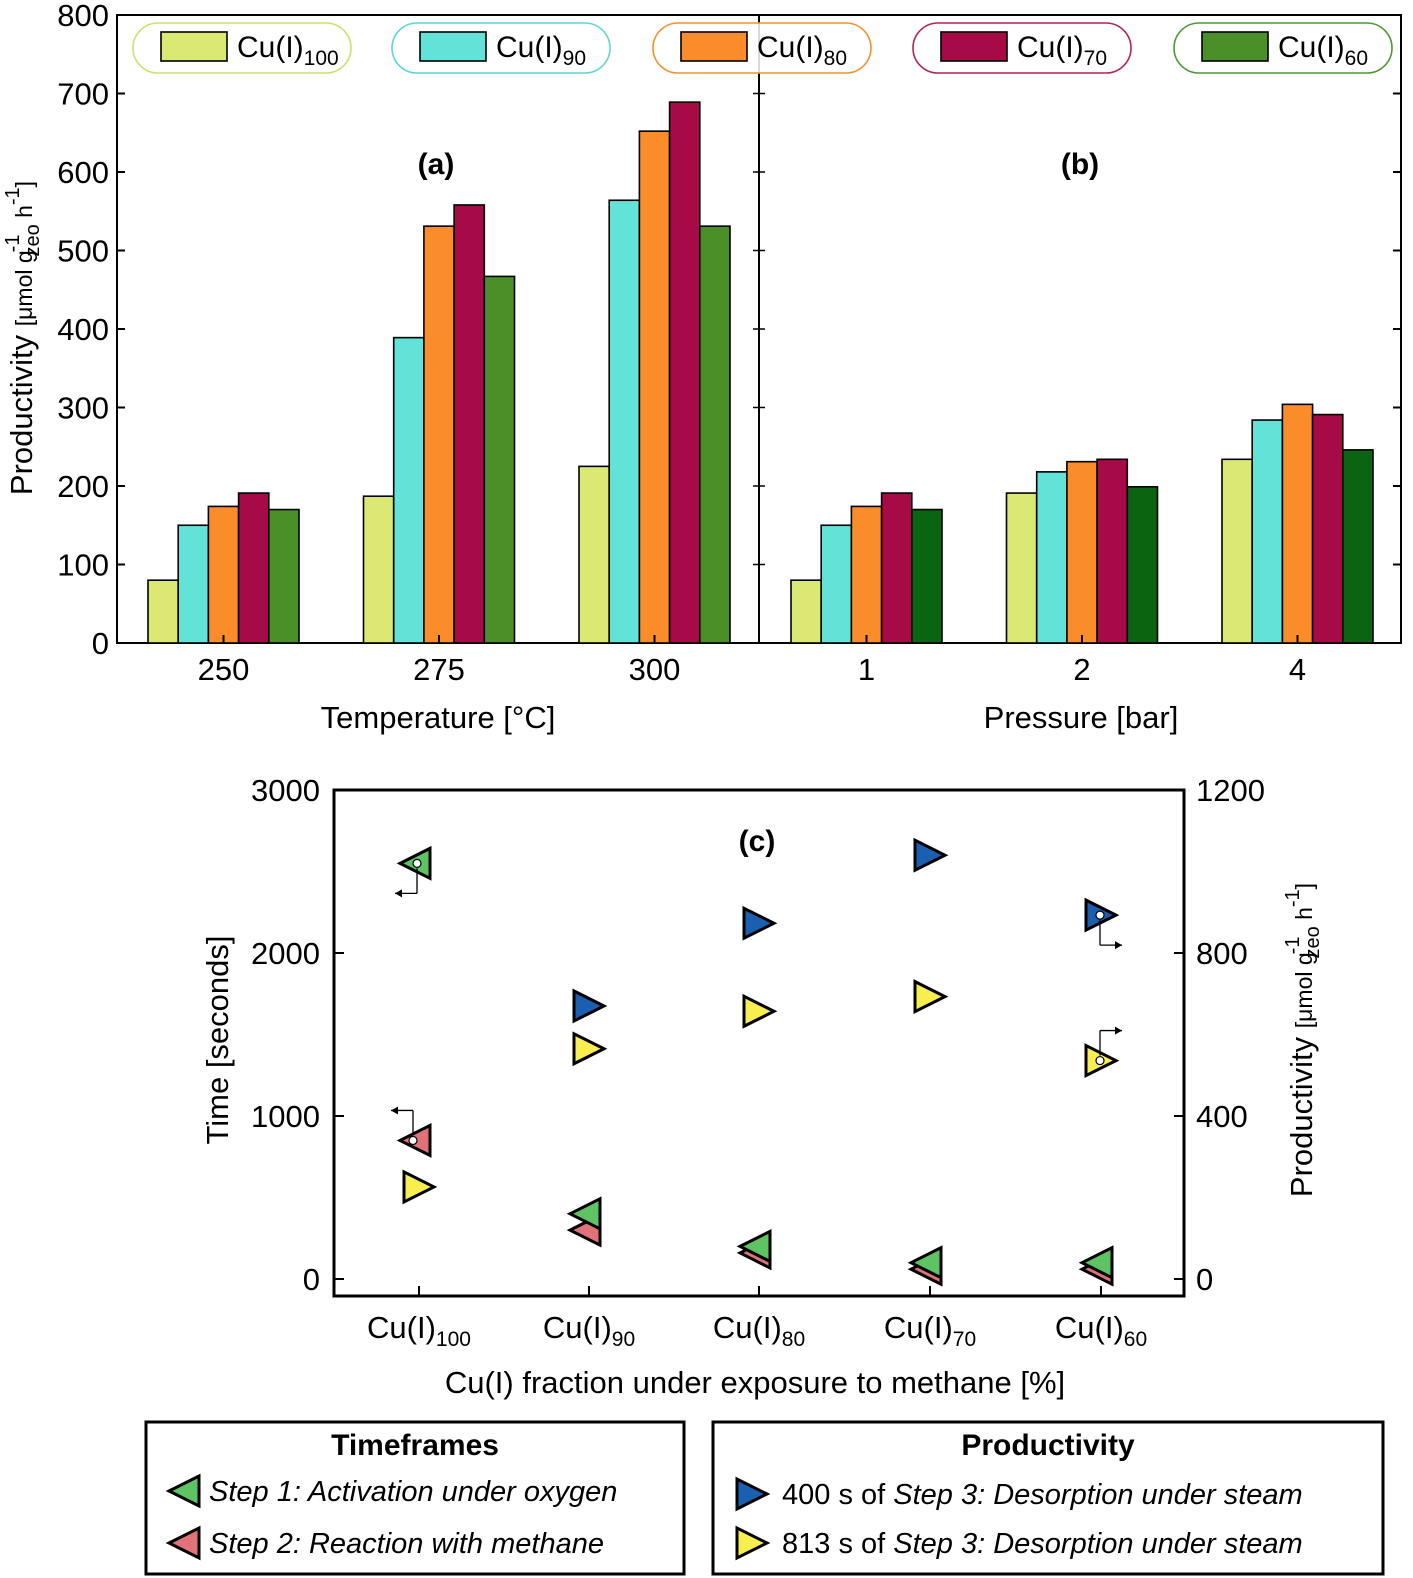 The image size is (1413, 1578). What do you see at coordinates (83, 251) in the screenshot?
I see `y-tick-label: 500` at bounding box center [83, 251].